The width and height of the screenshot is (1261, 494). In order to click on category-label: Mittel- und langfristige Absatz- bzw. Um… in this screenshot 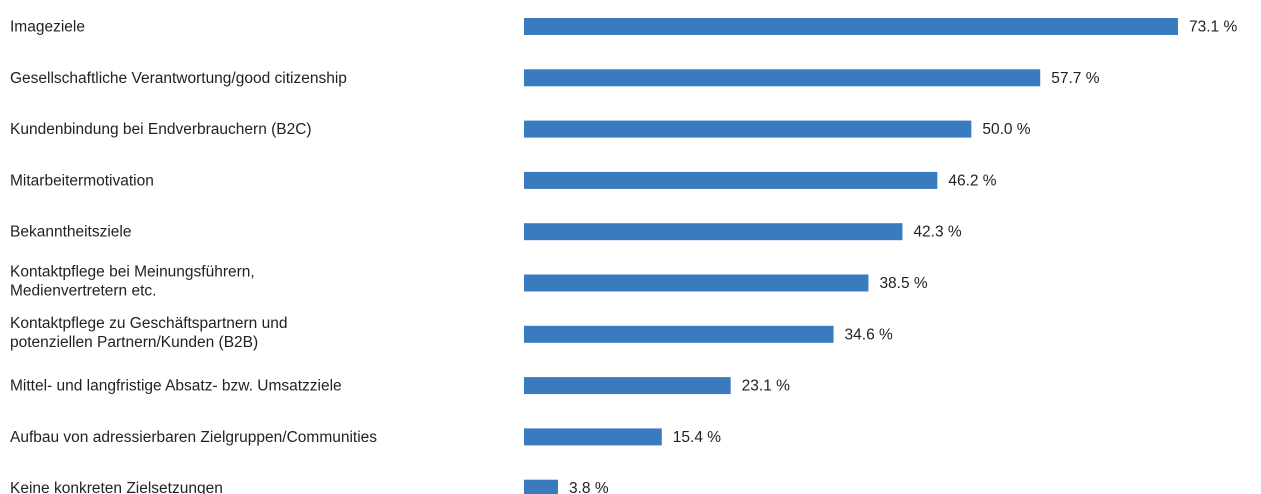, I will do `click(176, 386)`.